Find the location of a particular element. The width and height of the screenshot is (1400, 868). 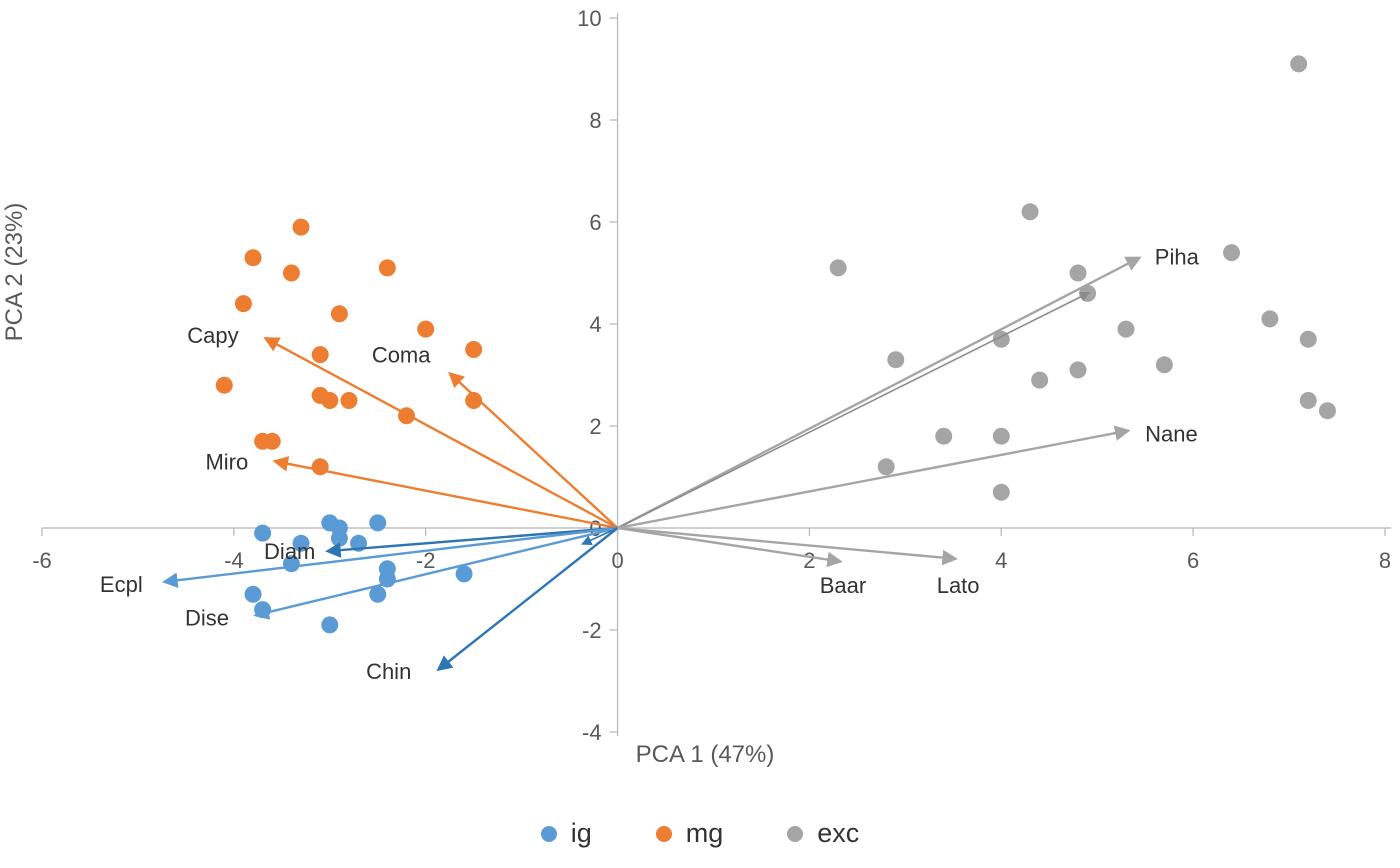

y-tick-label: 8 is located at coordinates (595, 120).